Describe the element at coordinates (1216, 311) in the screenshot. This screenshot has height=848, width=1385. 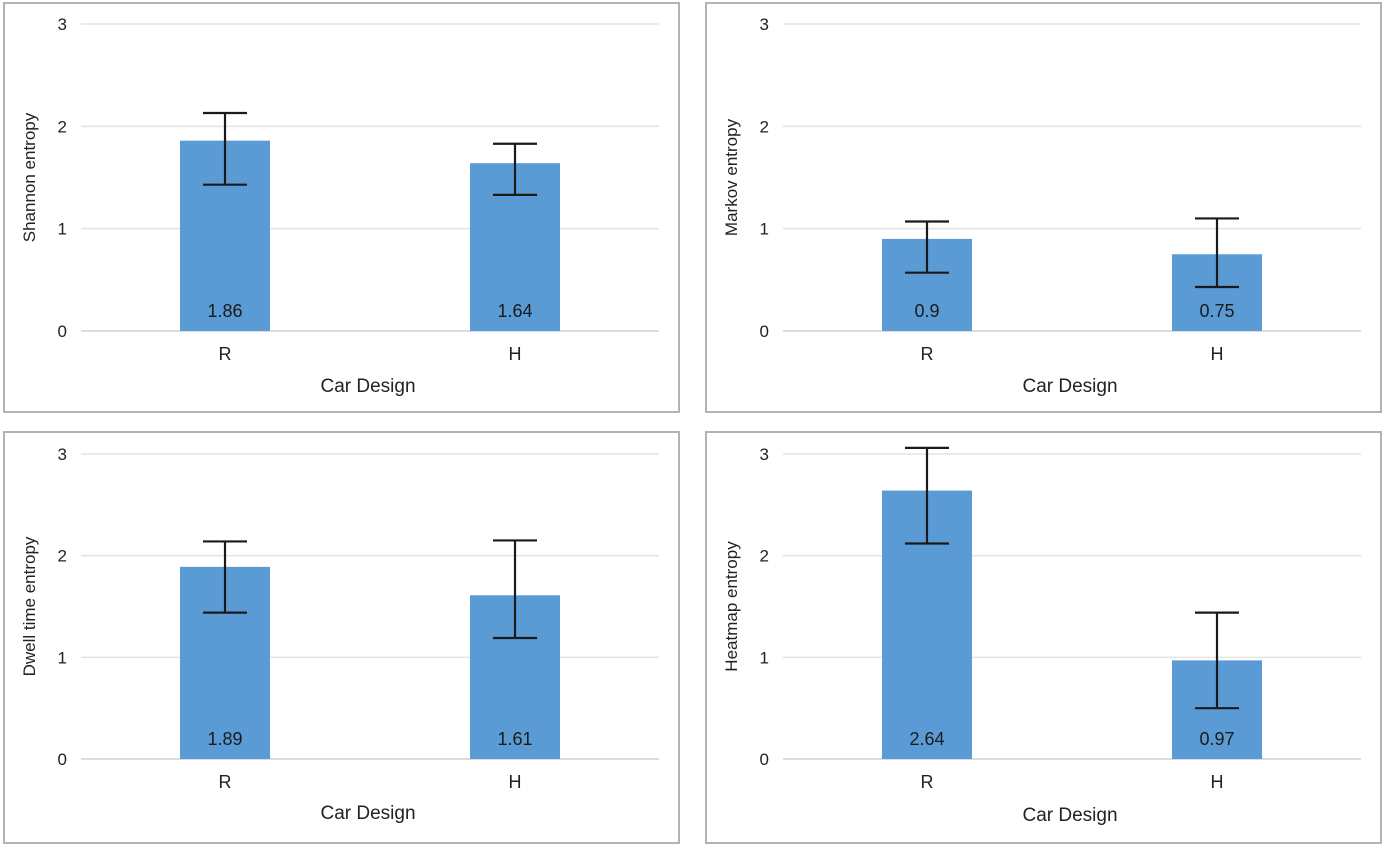
I see `data-label: 0.75` at that location.